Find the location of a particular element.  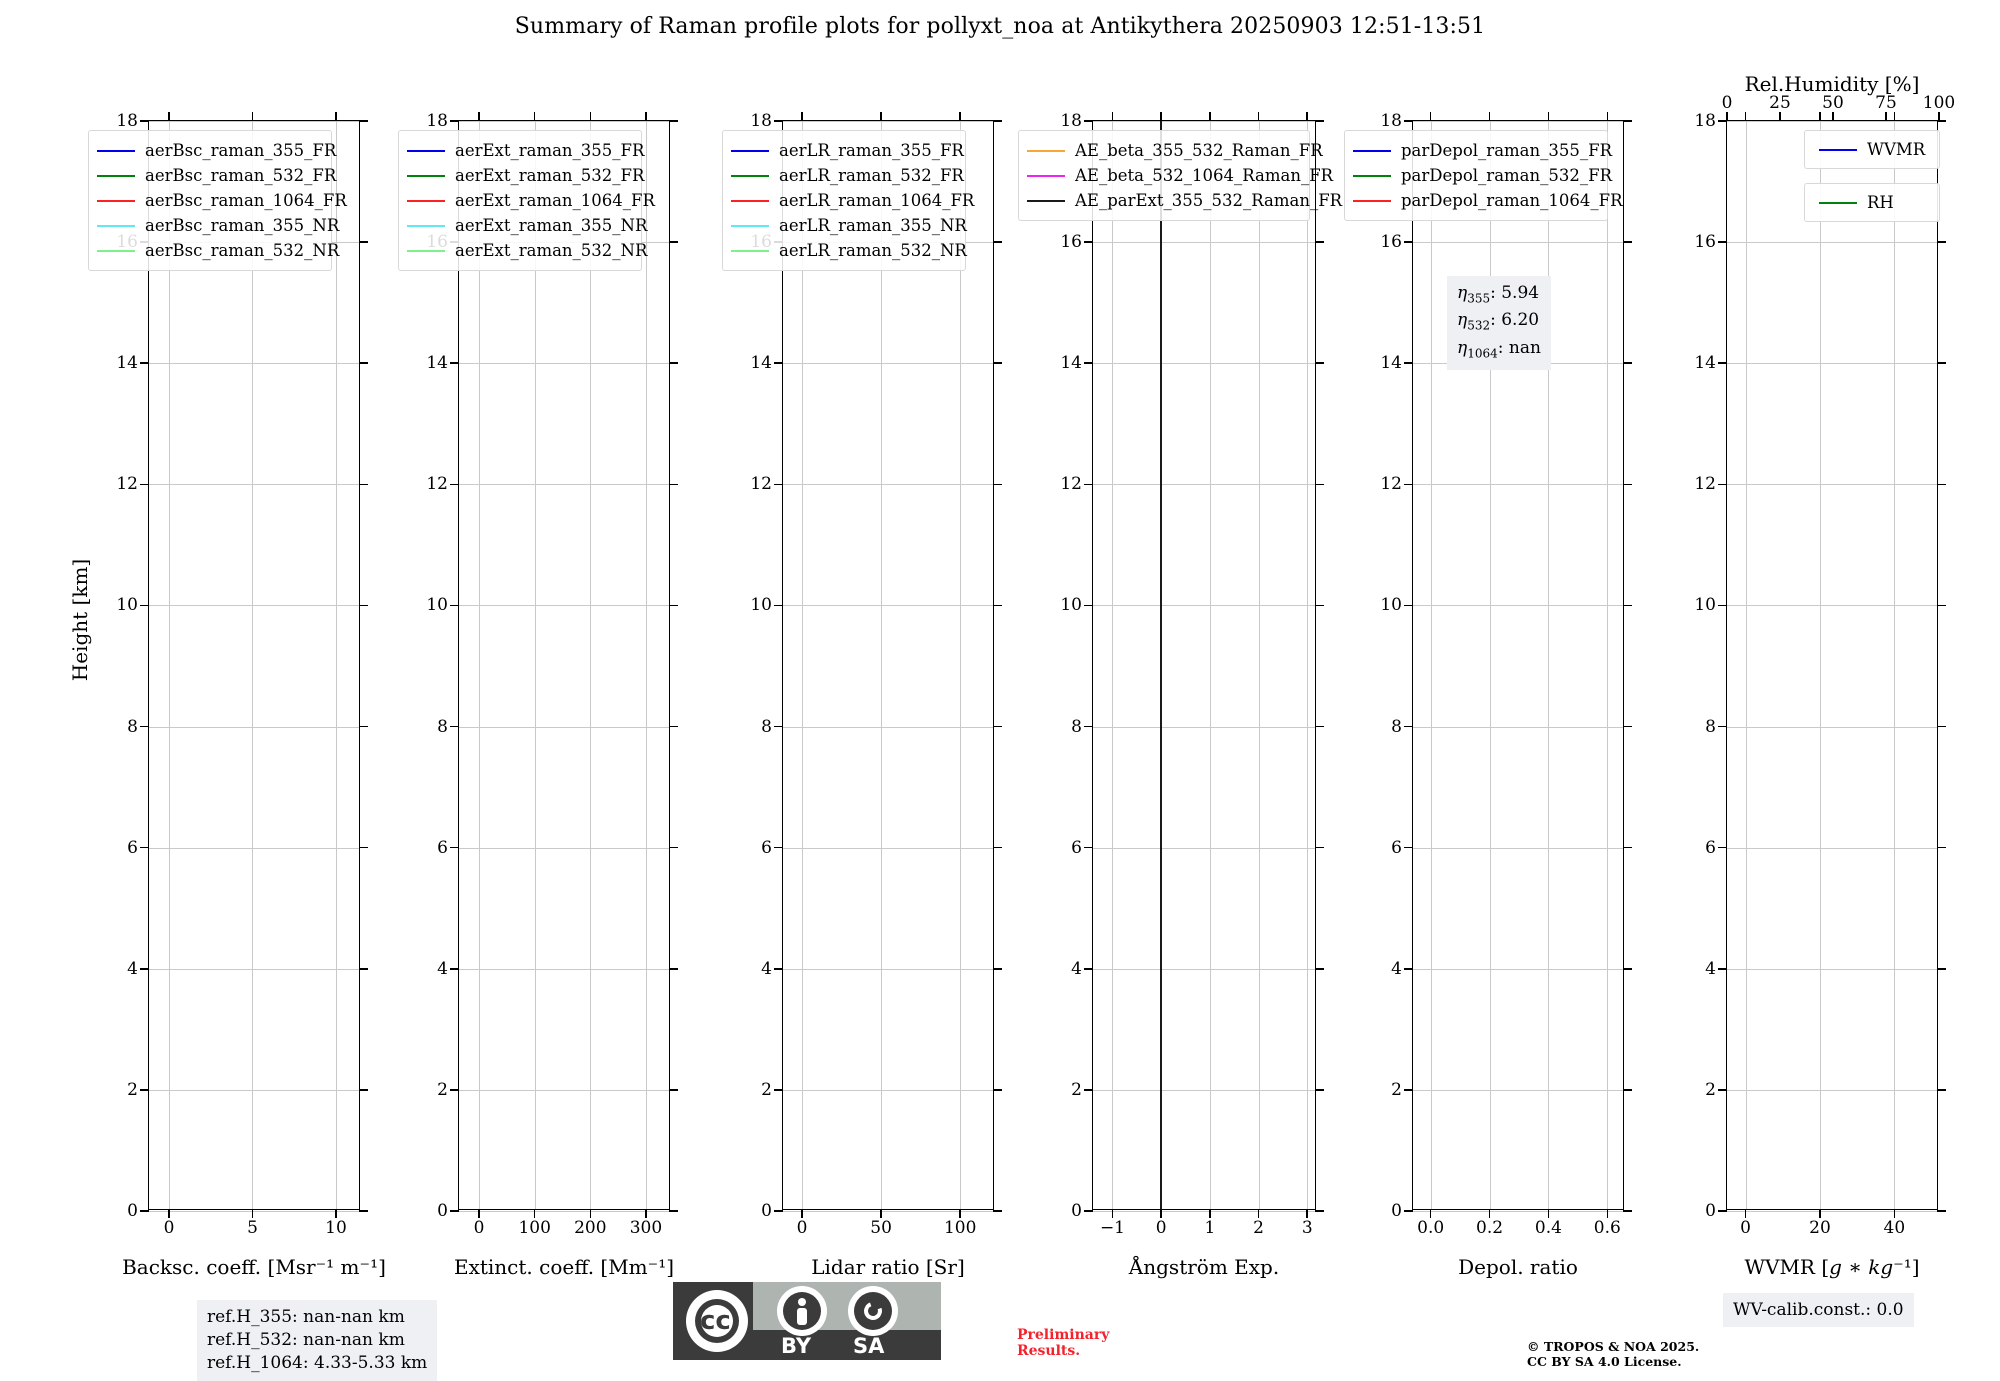

legend-item: aerExt_raman_355_FR is located at coordinates (525, 150).